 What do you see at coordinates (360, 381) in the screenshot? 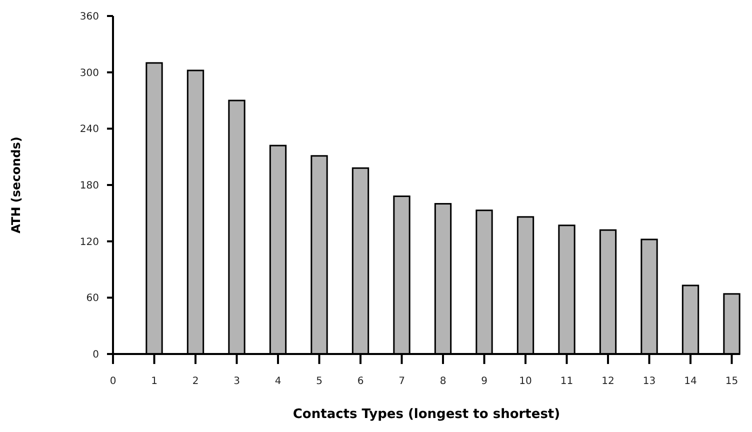
I see `x-tick-label: 6` at bounding box center [360, 381].